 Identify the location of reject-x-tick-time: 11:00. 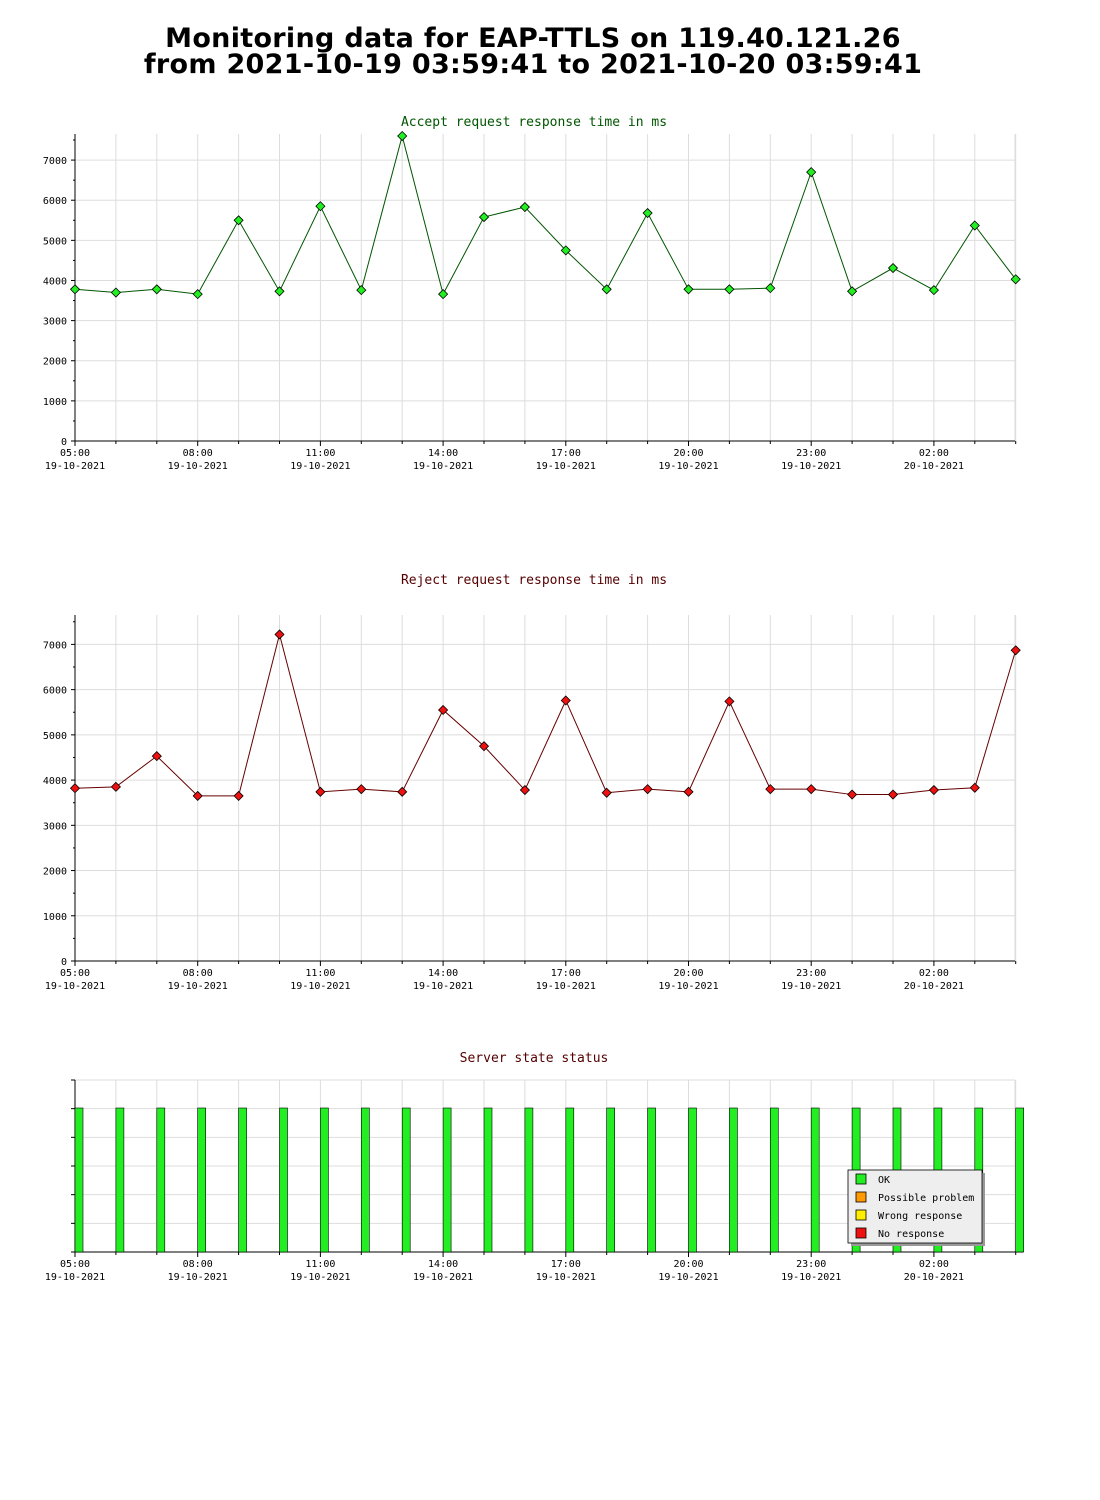
(320, 973).